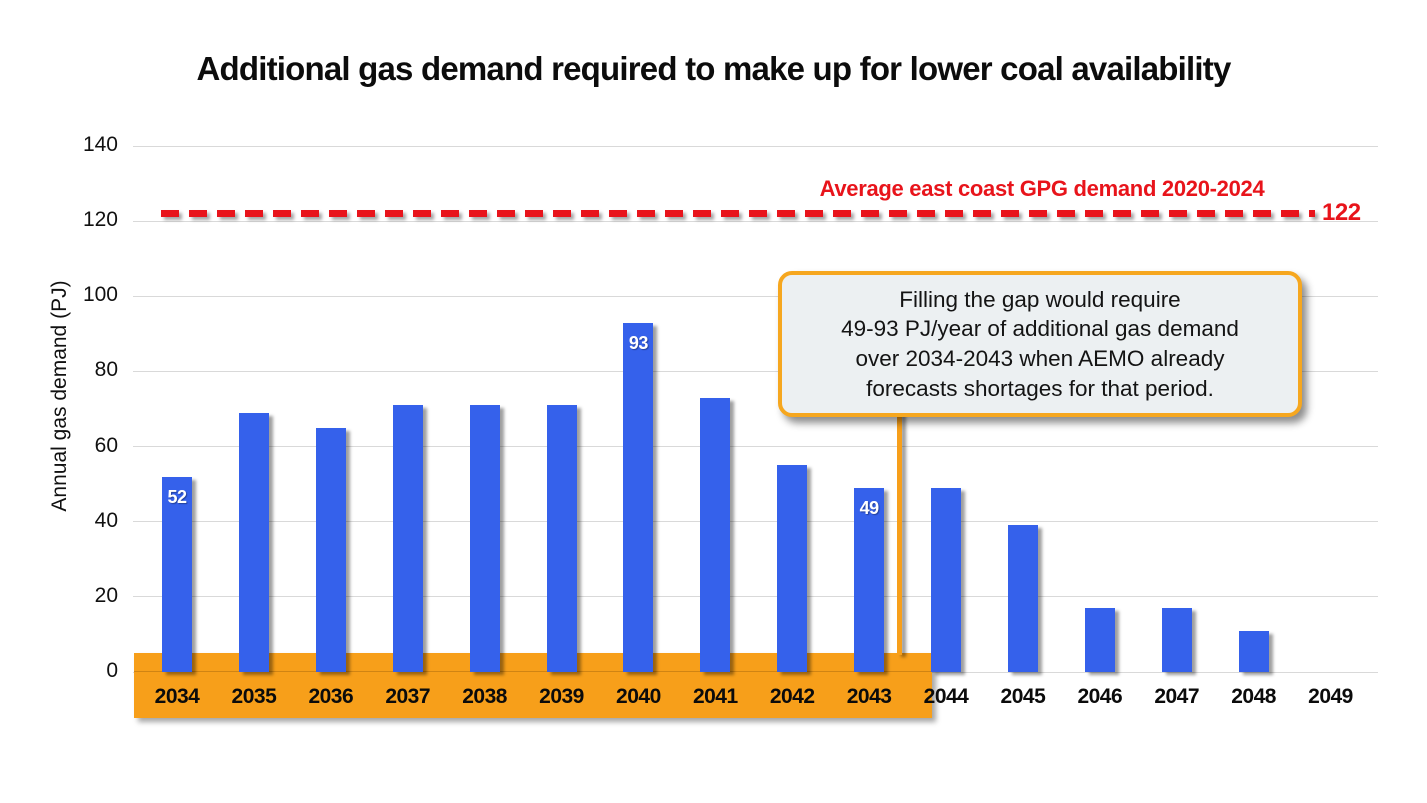 The image size is (1427, 803). What do you see at coordinates (533, 671) in the screenshot?
I see `zero-gridline` at bounding box center [533, 671].